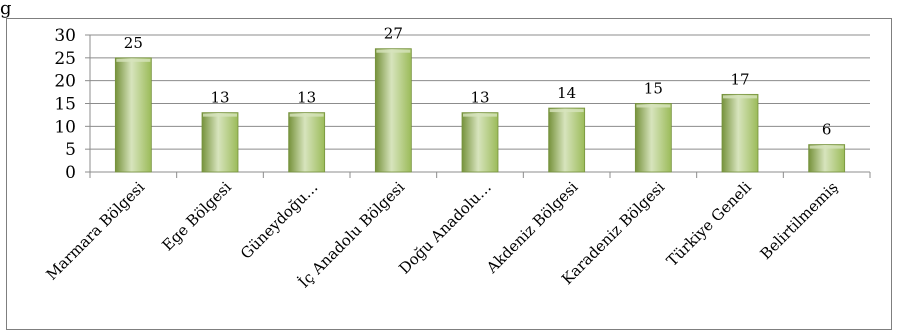 This screenshot has height=335, width=898. Describe the element at coordinates (799, 220) in the screenshot. I see `category-label: Belirtilmemiş` at that location.